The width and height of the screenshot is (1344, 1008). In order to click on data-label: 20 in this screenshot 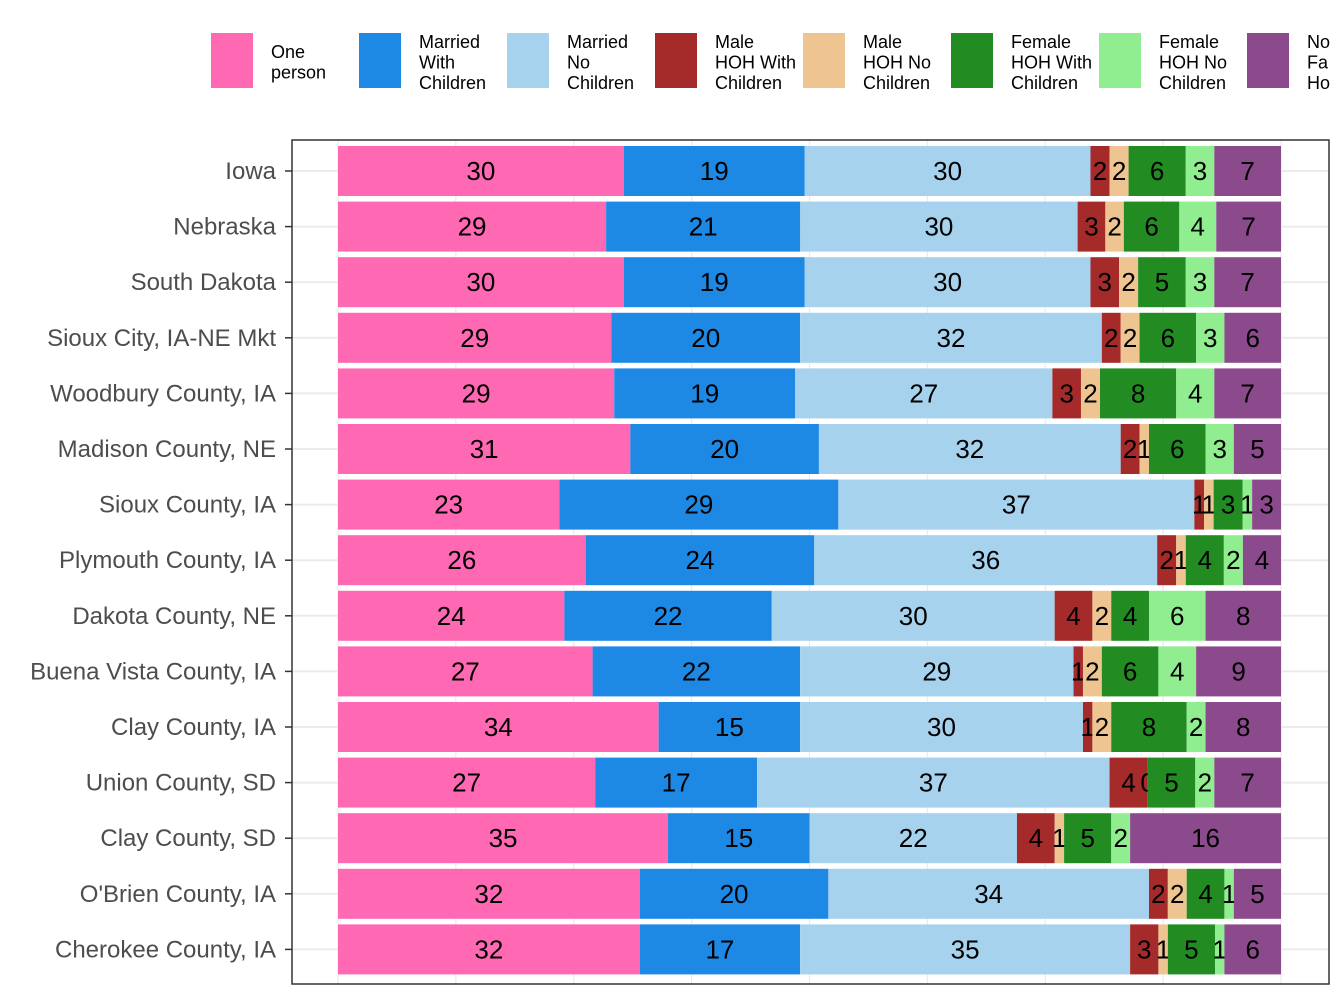, I will do `click(734, 894)`.